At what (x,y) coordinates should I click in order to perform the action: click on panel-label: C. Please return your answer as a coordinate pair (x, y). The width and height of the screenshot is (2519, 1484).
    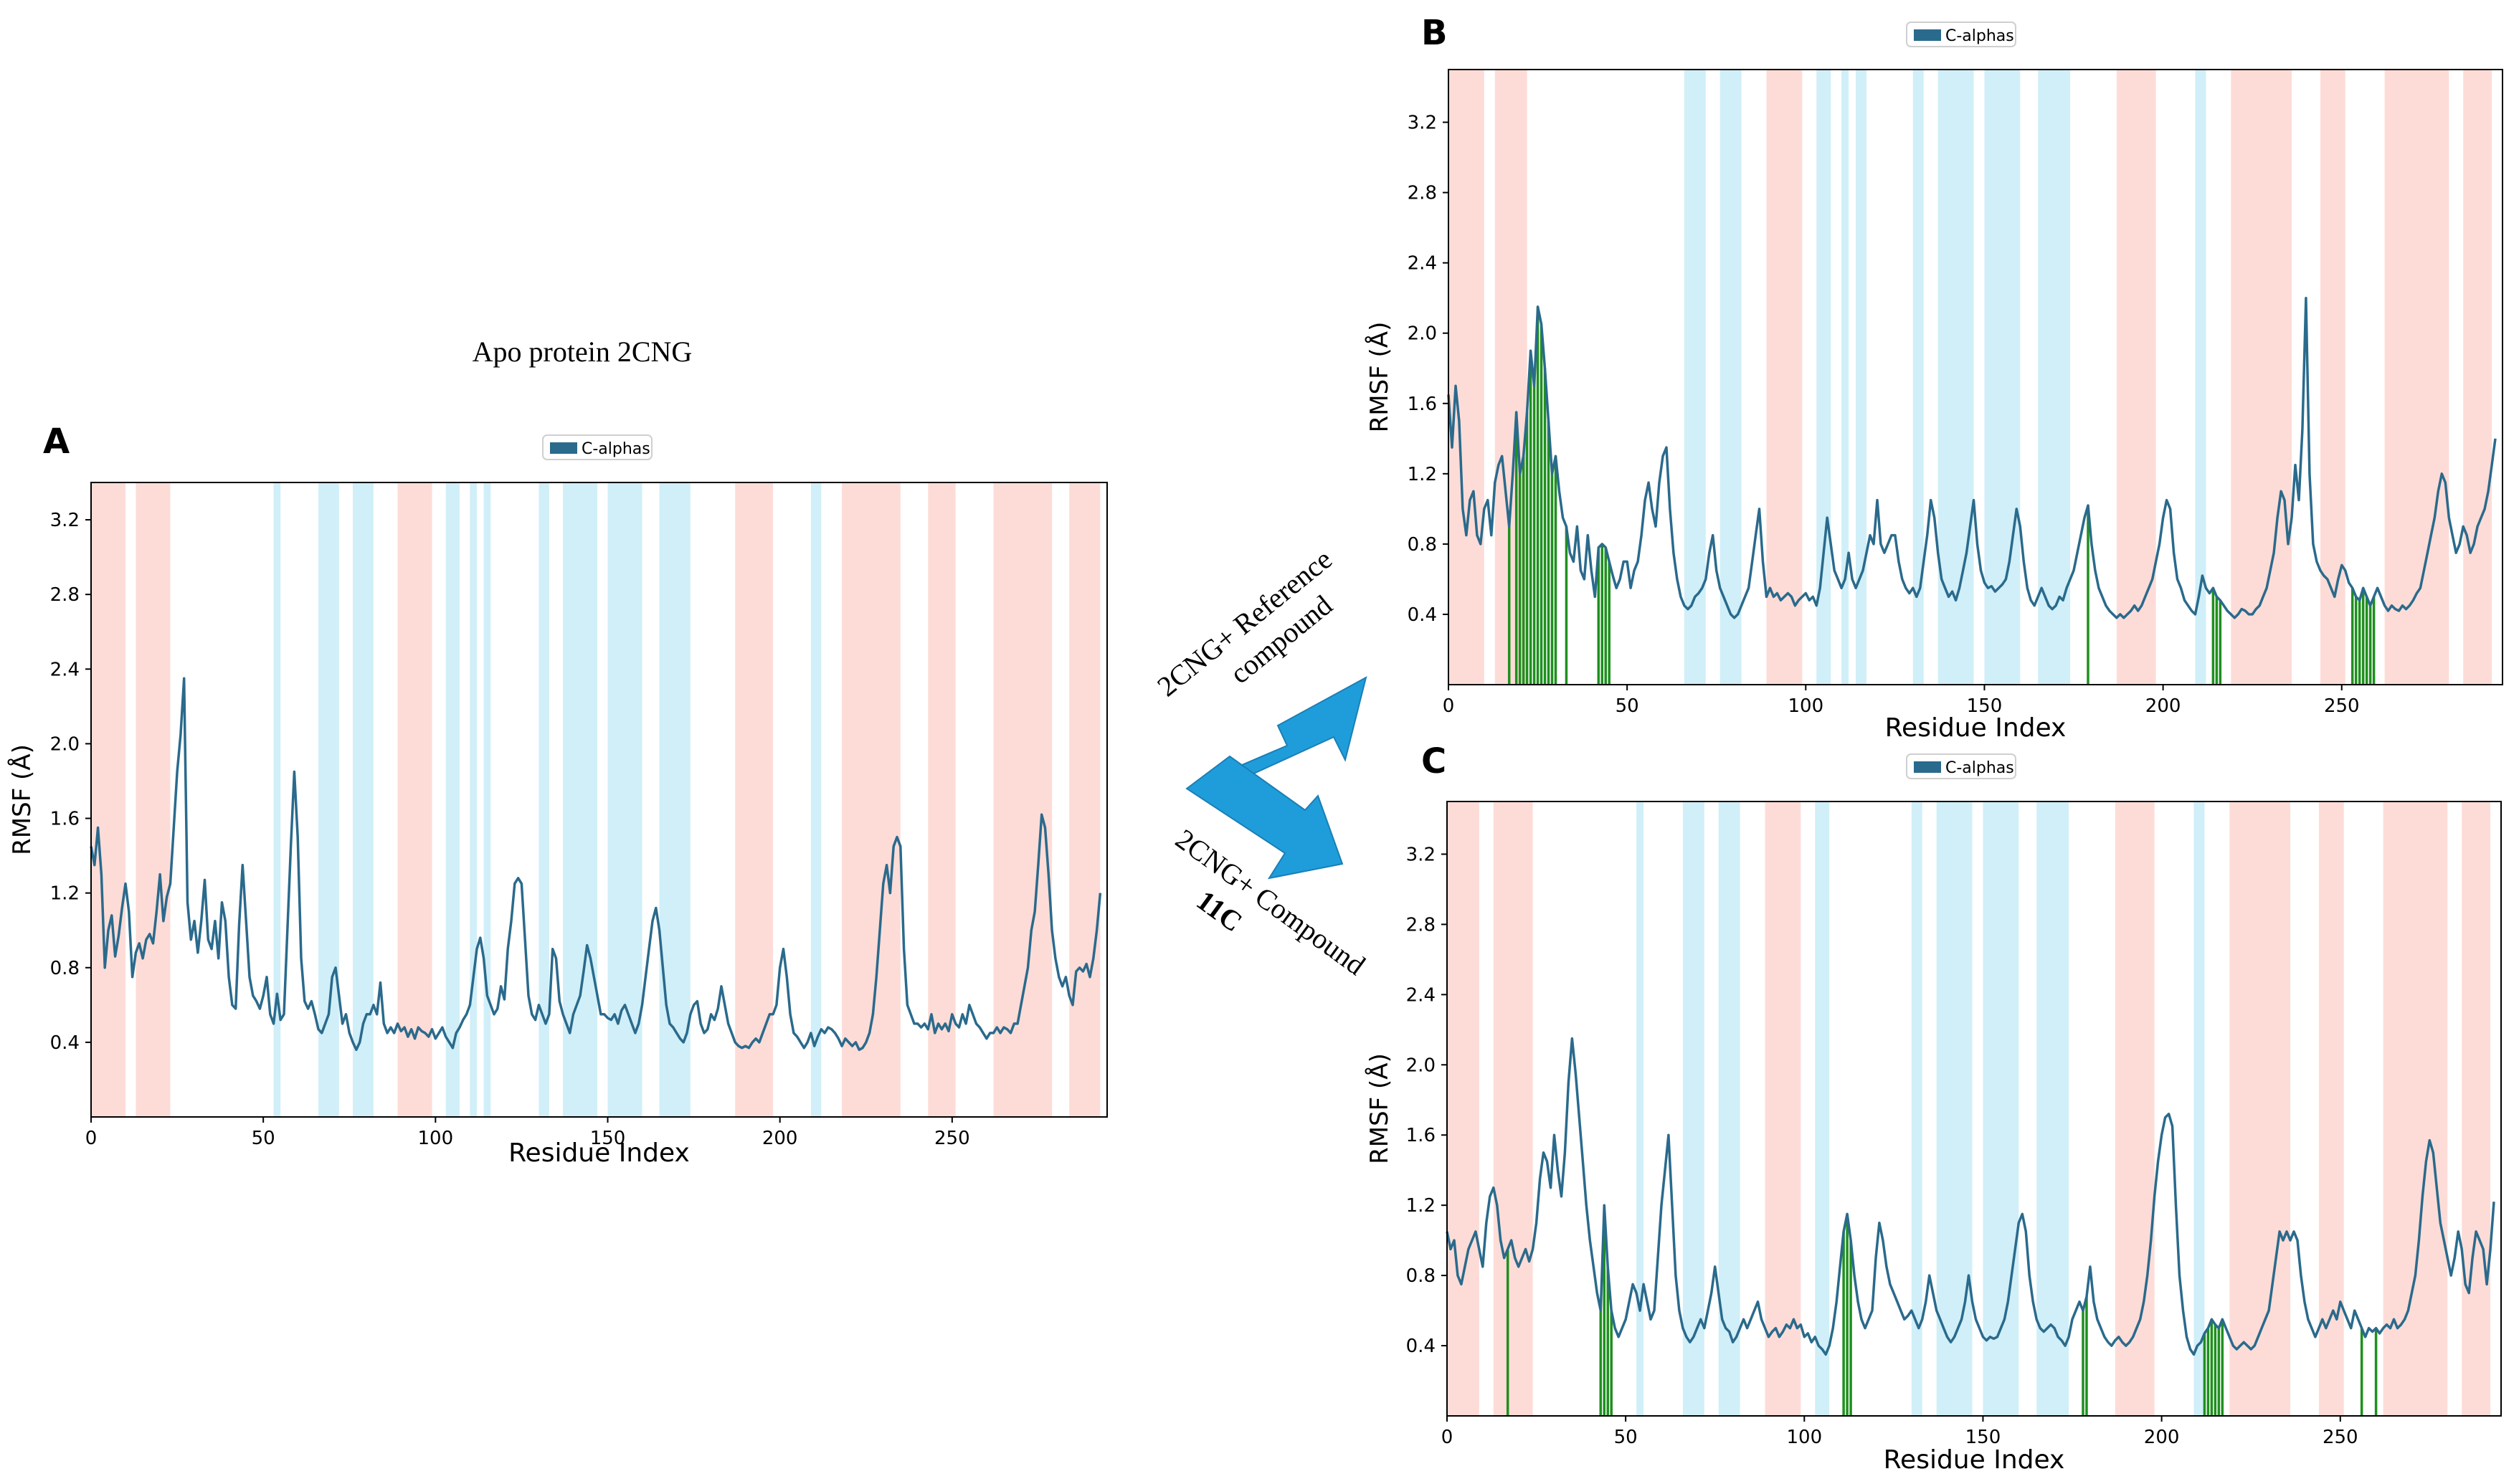
    Looking at the image, I should click on (1433, 761).